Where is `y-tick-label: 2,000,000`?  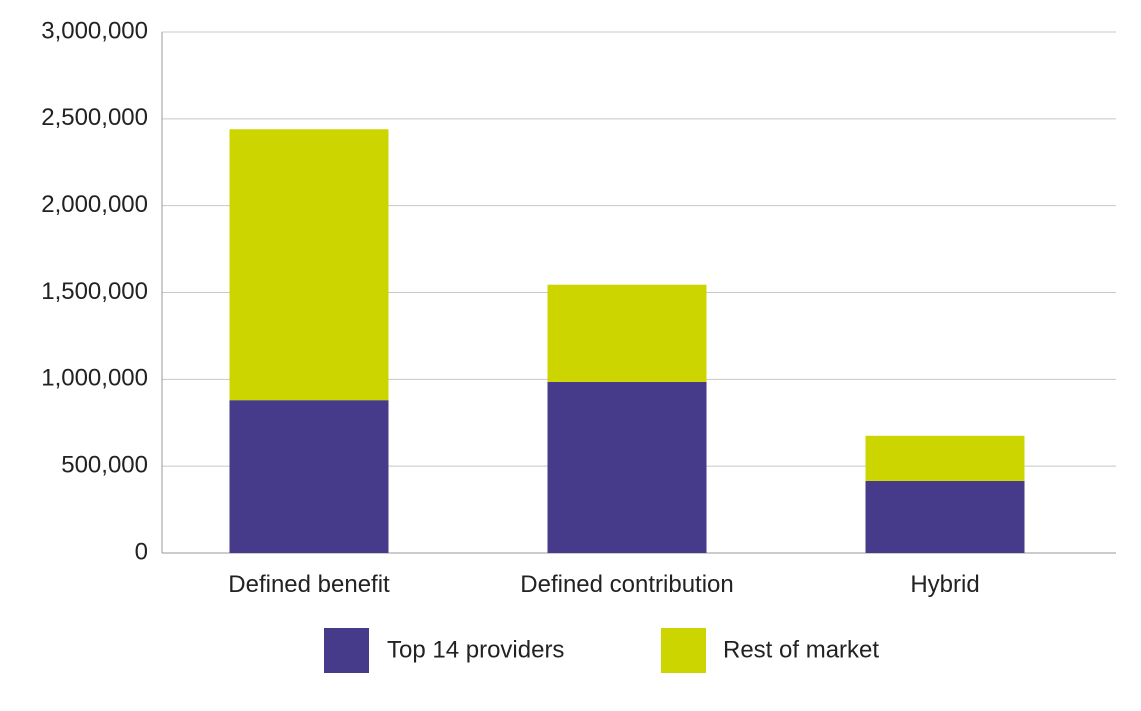 y-tick-label: 2,000,000 is located at coordinates (94, 204).